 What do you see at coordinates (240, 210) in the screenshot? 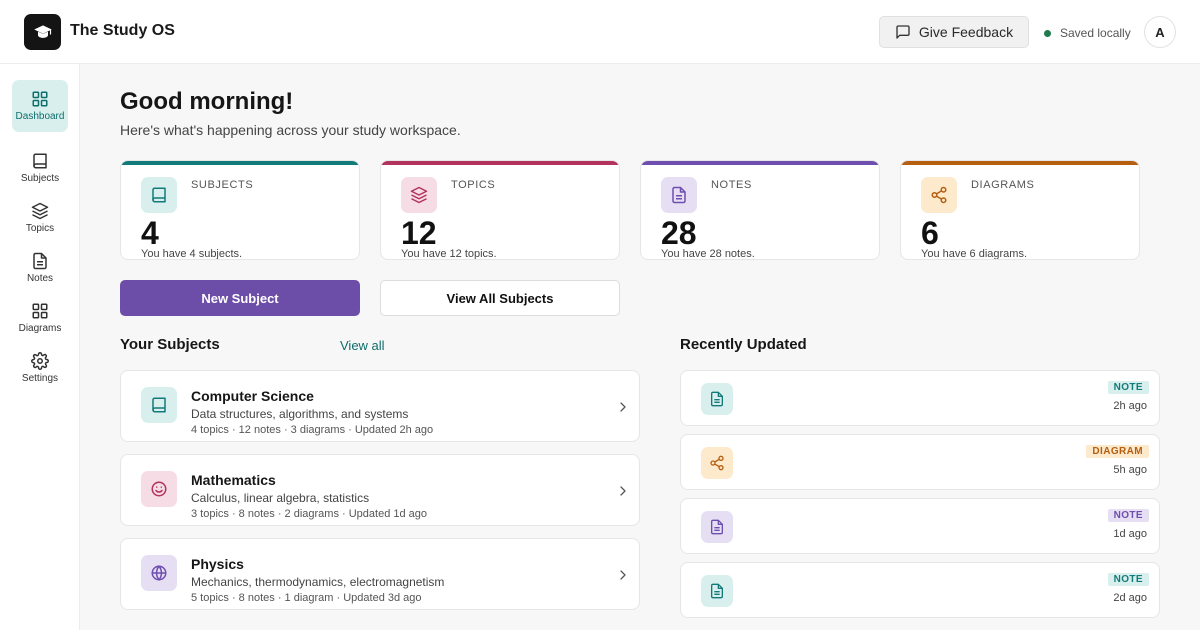
I see `stat-card-subjects: SUBJECTS 4 You have 4 subjects.` at bounding box center [240, 210].